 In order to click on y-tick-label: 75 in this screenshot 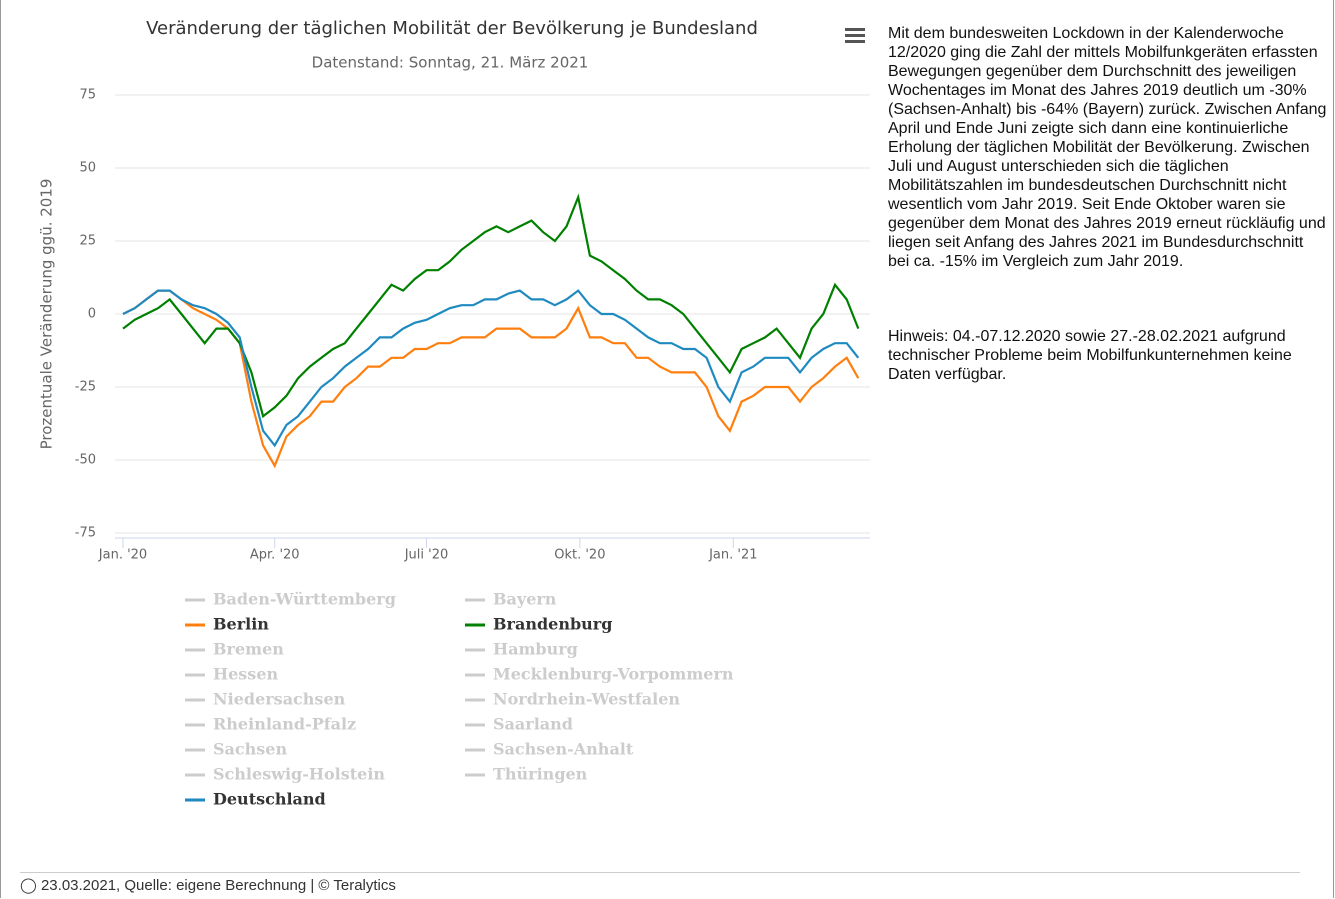, I will do `click(87, 95)`.